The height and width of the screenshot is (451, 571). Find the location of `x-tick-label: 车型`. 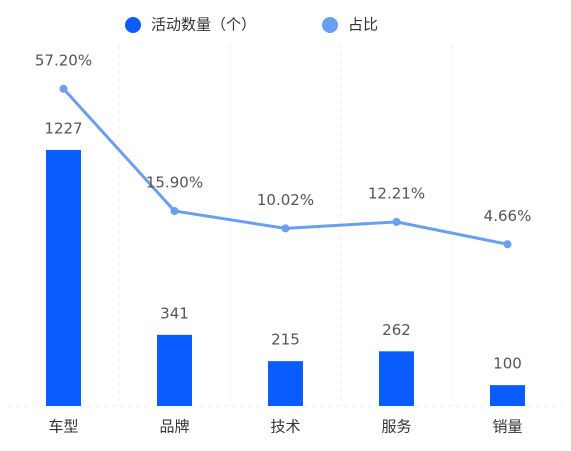

x-tick-label: 车型 is located at coordinates (63, 427).